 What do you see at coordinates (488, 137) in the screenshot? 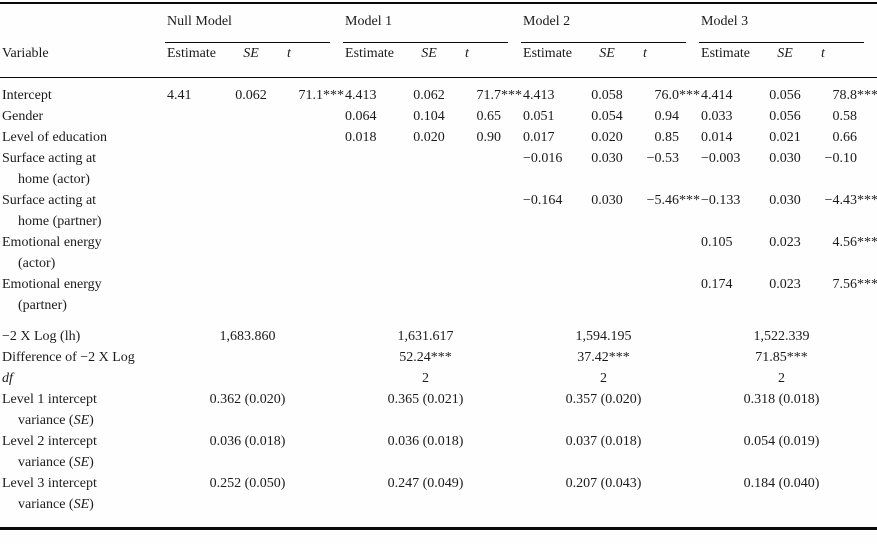
I see `t-cell: 0.90` at bounding box center [488, 137].